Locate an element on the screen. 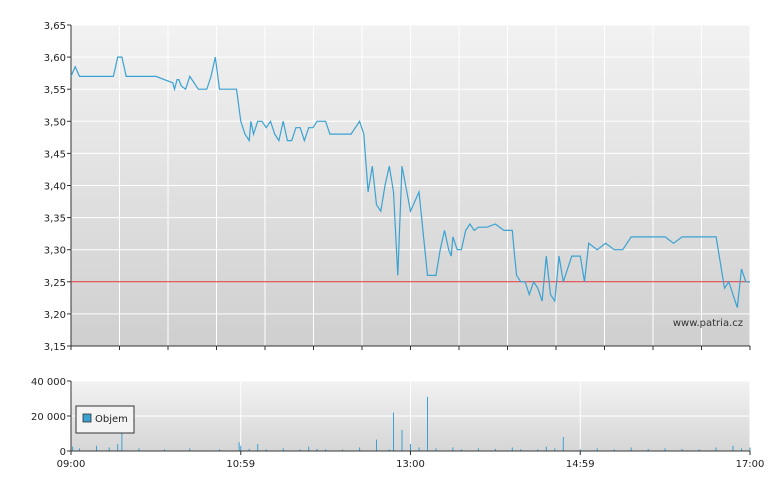 Image resolution: width=780 pixels, height=494 pixels. volume-y-tick-label: 0 is located at coordinates (63, 452).